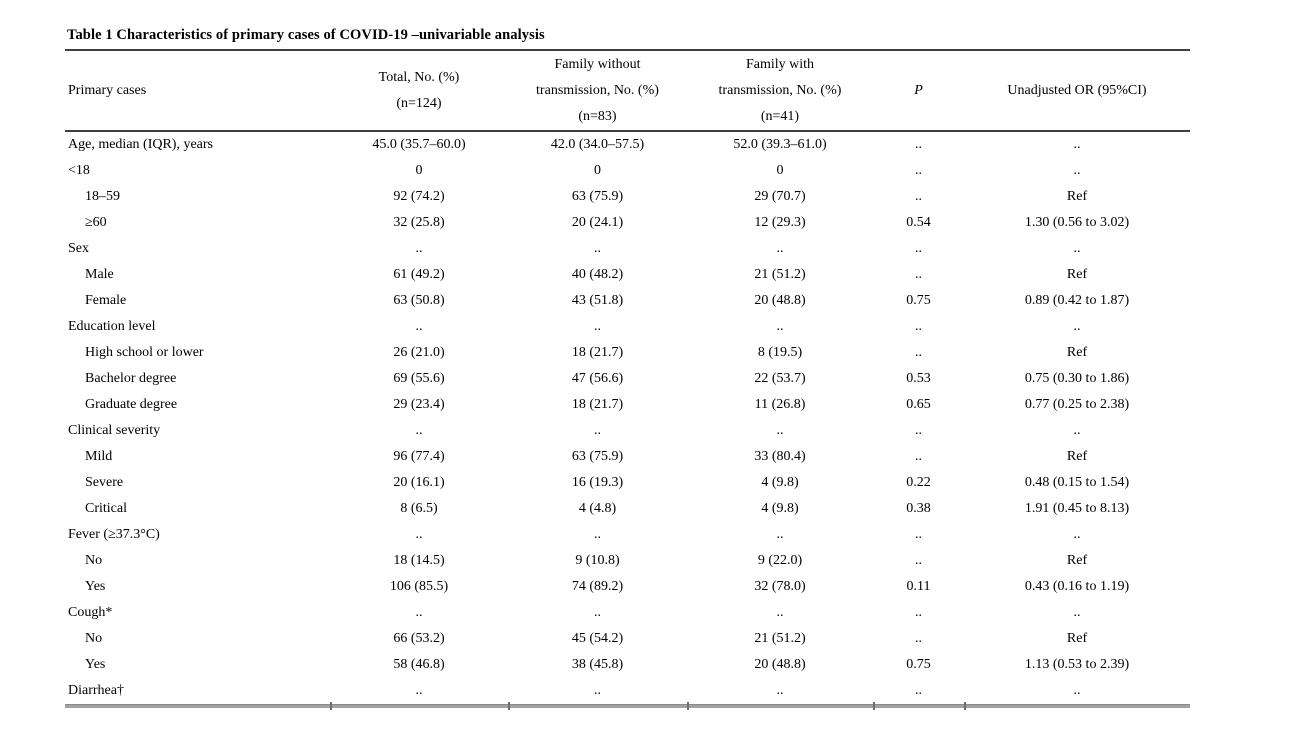  Describe the element at coordinates (780, 560) in the screenshot. I see `data-cell: 9 (22.0)` at that location.